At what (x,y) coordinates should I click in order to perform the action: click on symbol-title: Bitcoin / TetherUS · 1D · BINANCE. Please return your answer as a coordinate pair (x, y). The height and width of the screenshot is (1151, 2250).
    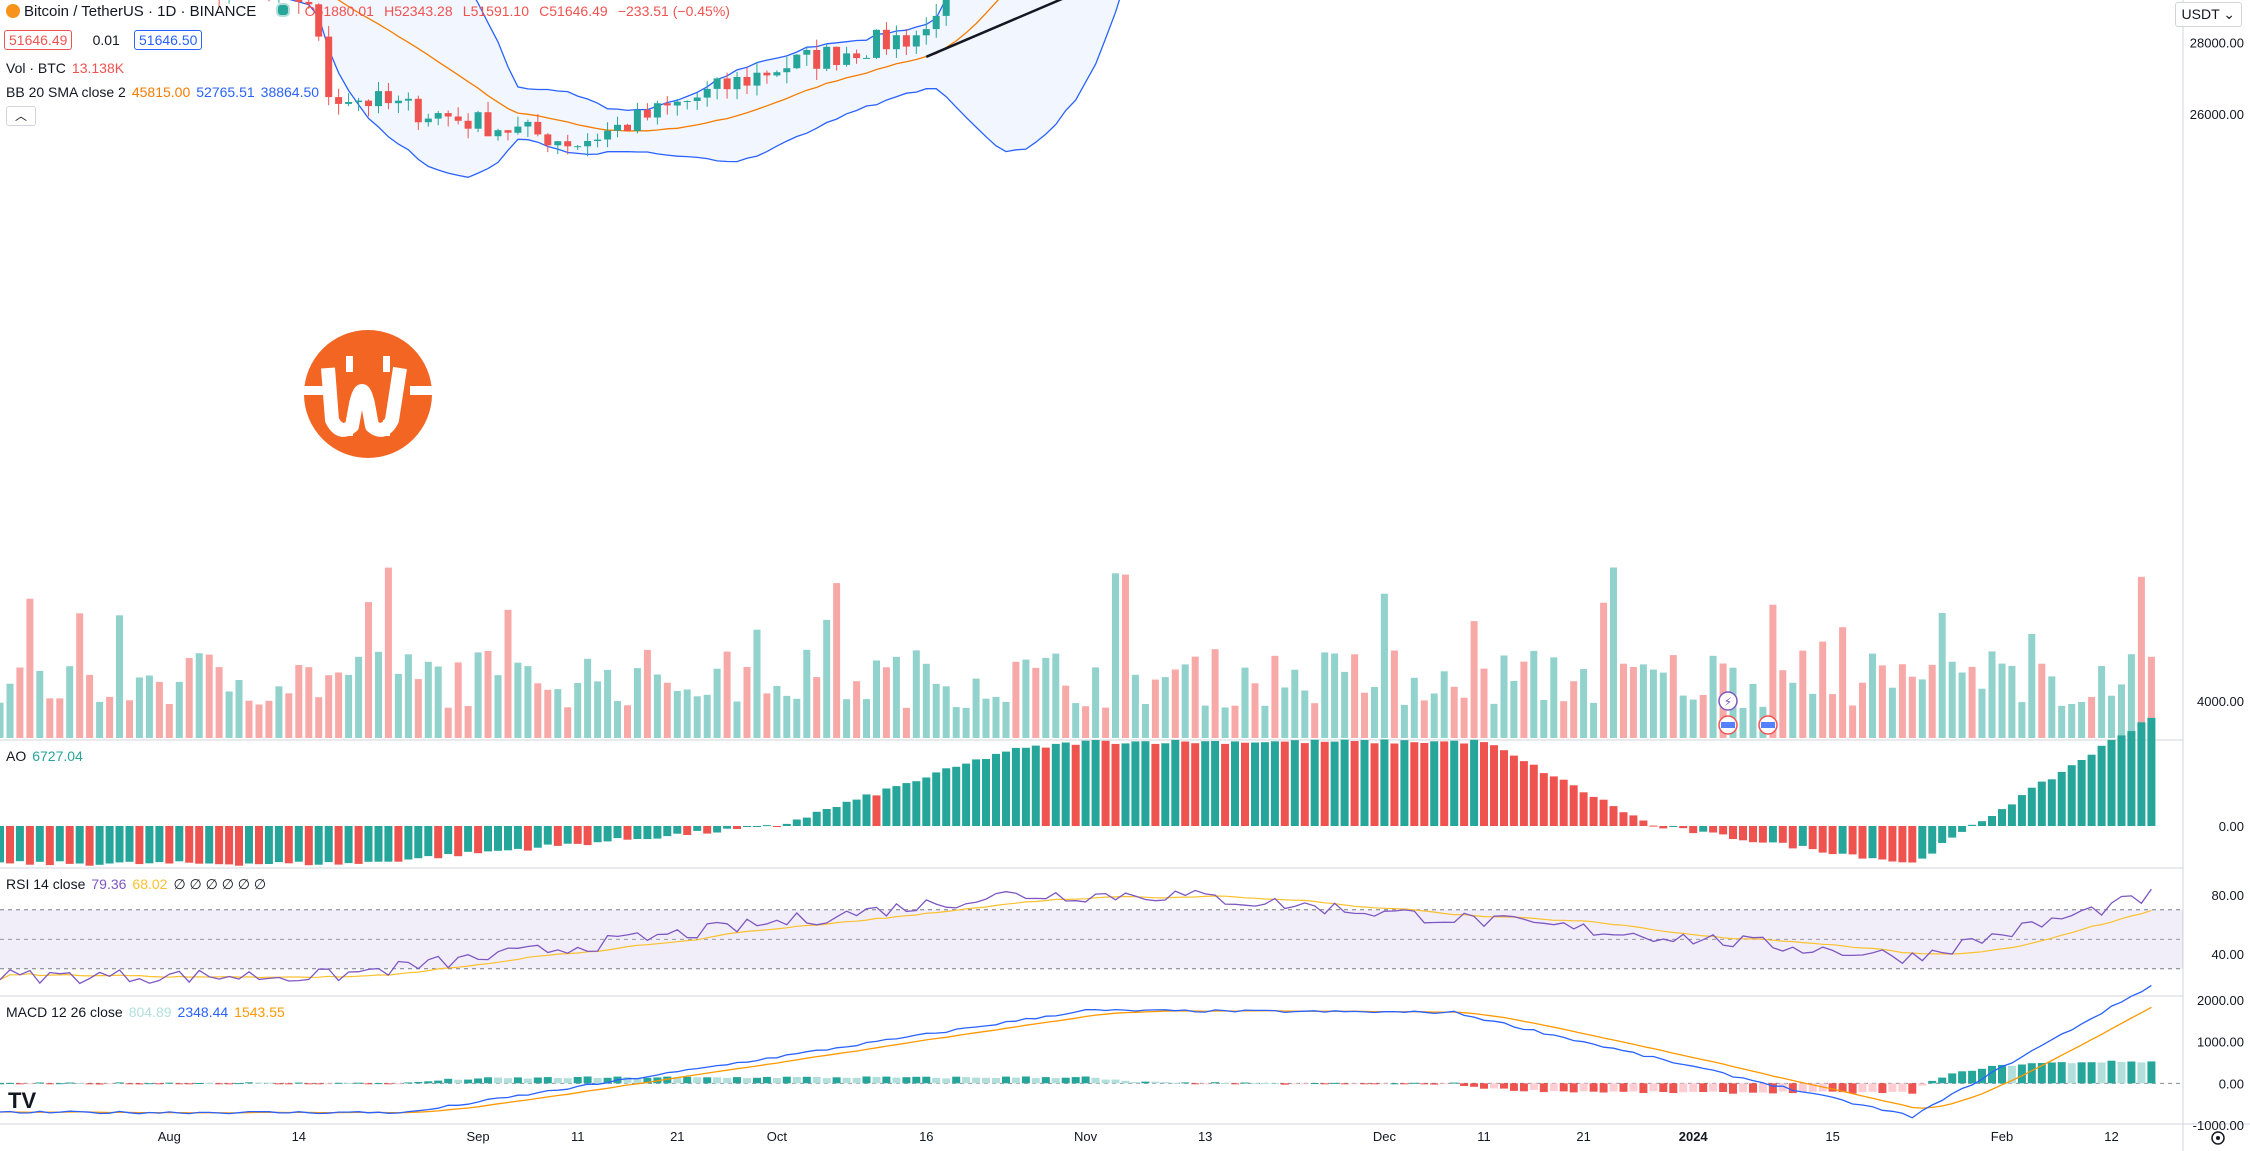
    Looking at the image, I should click on (140, 11).